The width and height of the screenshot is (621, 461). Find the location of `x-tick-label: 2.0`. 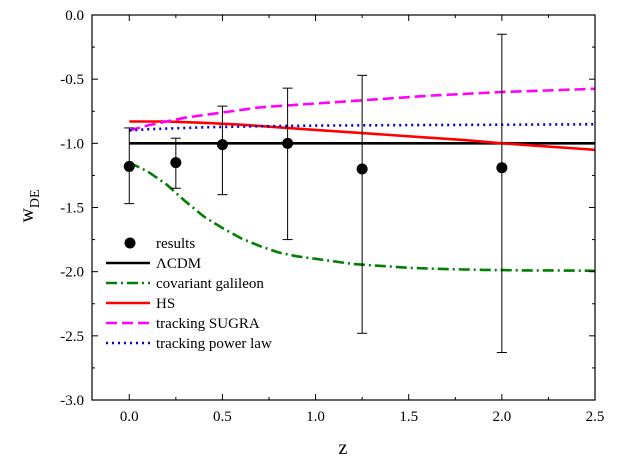

x-tick-label: 2.0 is located at coordinates (501, 417).